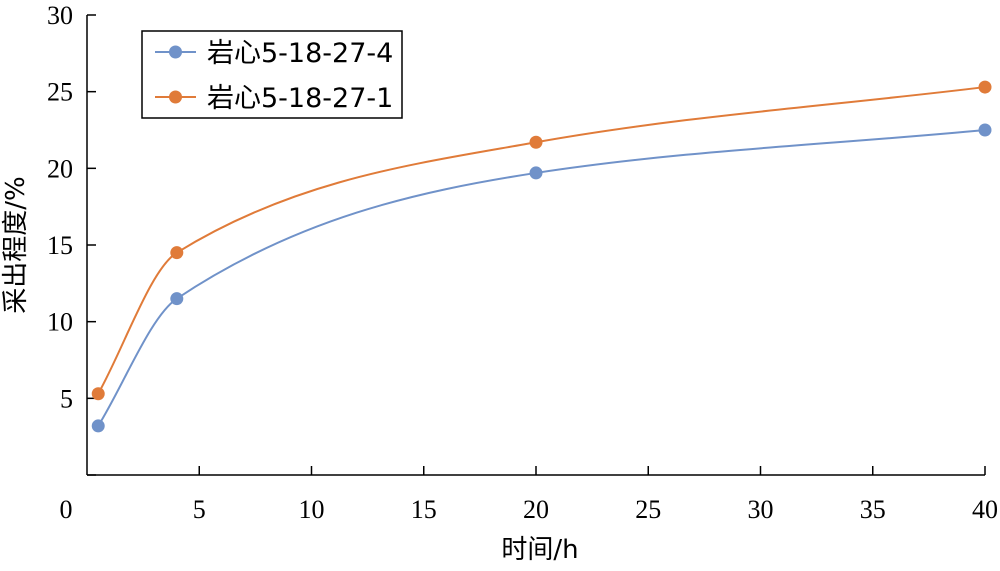 This screenshot has width=1000, height=571. I want to click on y-tick-label: 30, so click(60, 15).